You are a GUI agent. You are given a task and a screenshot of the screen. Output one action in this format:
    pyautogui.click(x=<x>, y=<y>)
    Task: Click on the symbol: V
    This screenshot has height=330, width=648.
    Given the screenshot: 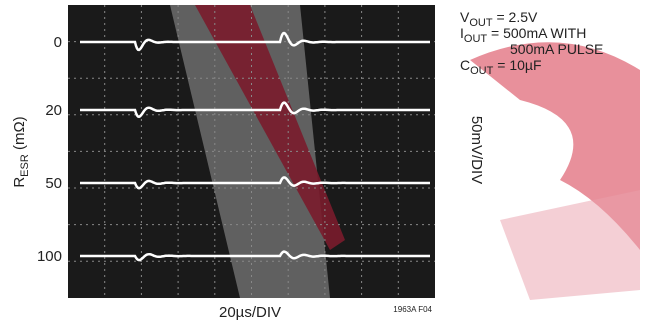 What is the action you would take?
    pyautogui.click(x=465, y=17)
    